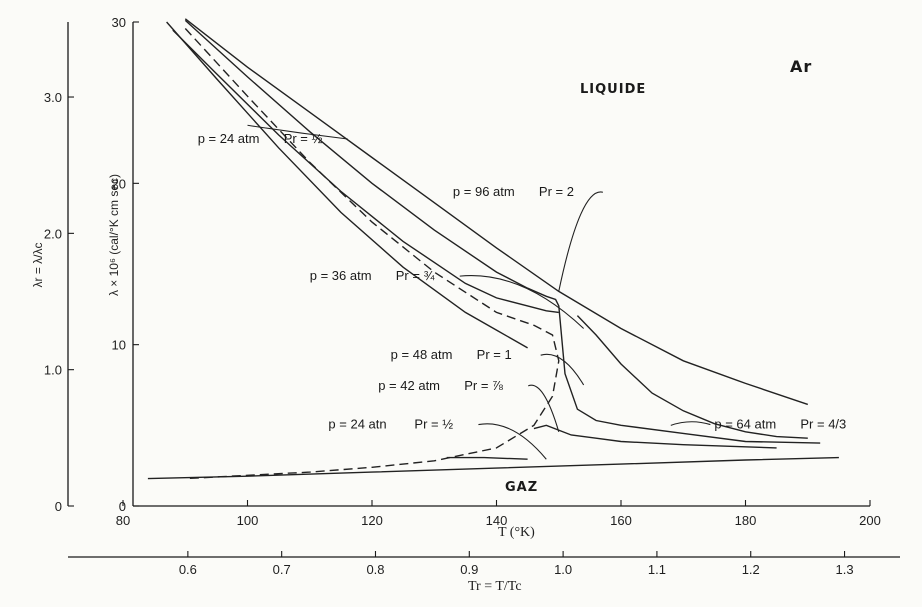  Describe the element at coordinates (114, 235) in the screenshot. I see `y-axis-label: λ × 10⁶ (cal/°K cm sec)` at that location.